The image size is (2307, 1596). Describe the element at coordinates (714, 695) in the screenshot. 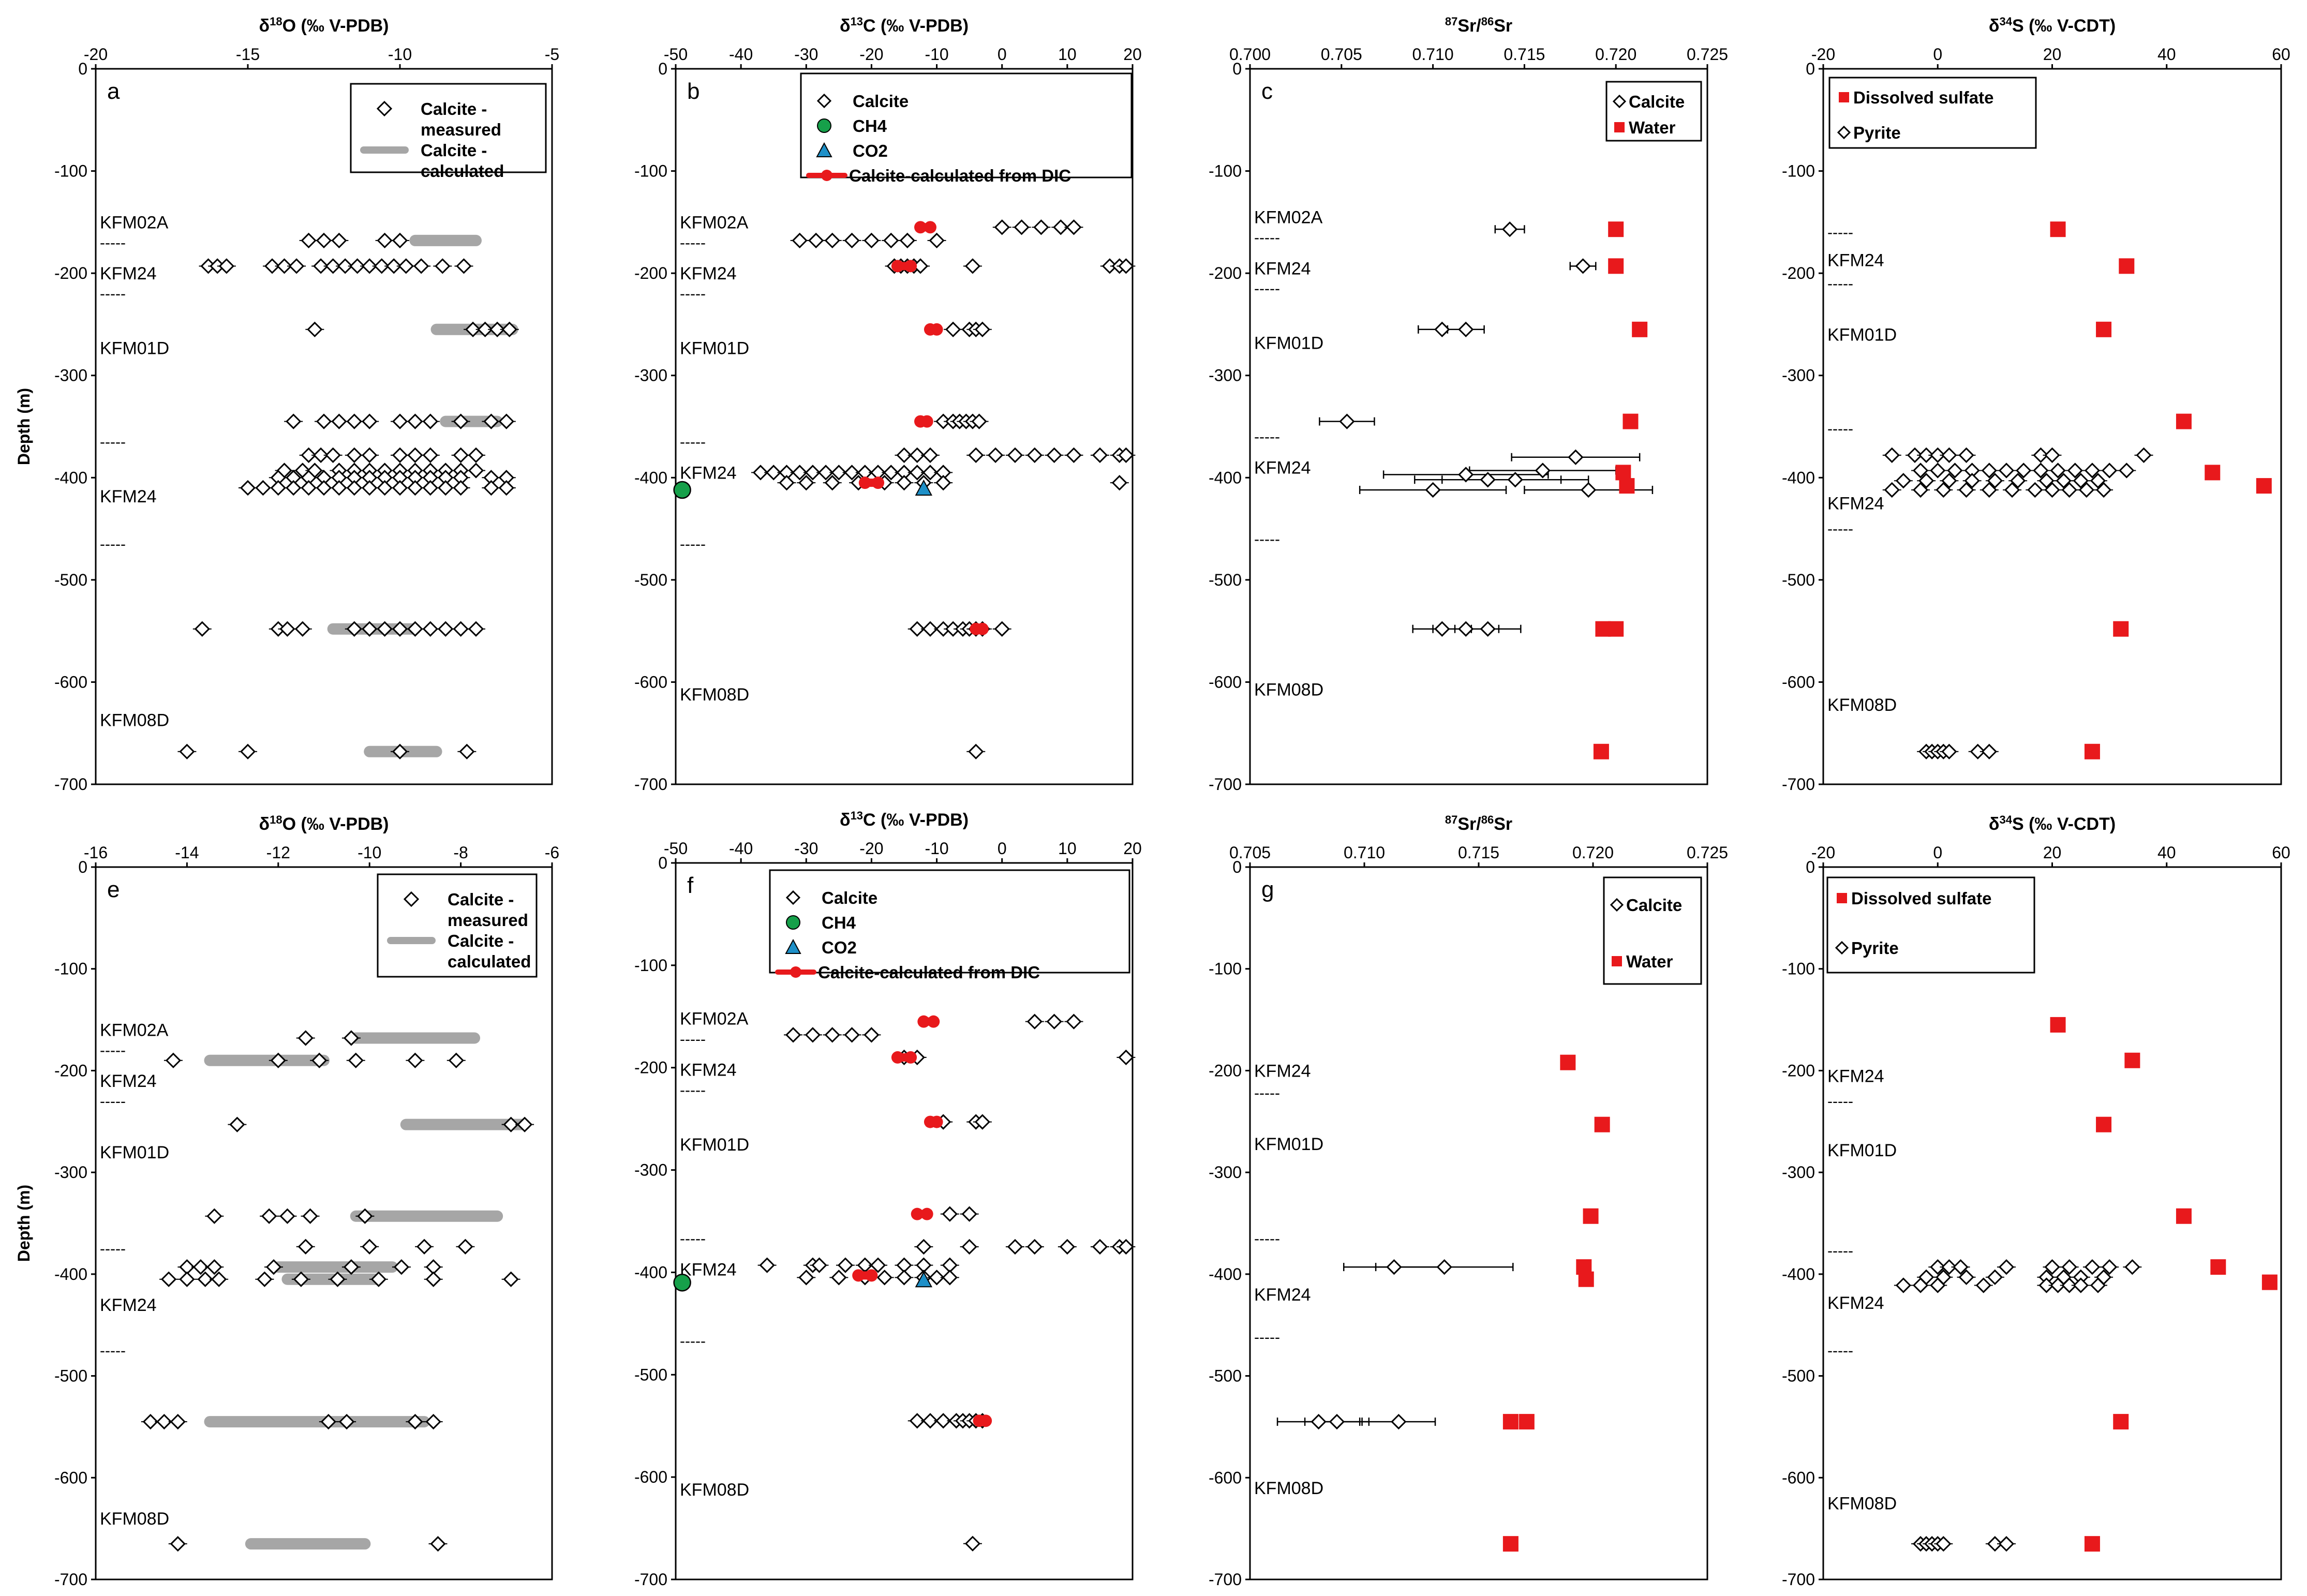

I see `borehole-label: KFM08D` at that location.